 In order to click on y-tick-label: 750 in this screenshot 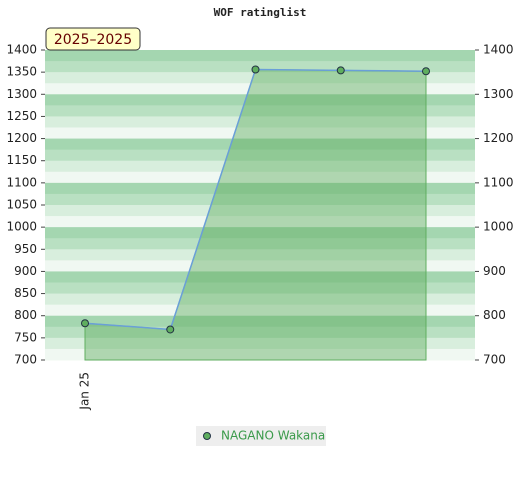, I will do `click(25, 337)`.